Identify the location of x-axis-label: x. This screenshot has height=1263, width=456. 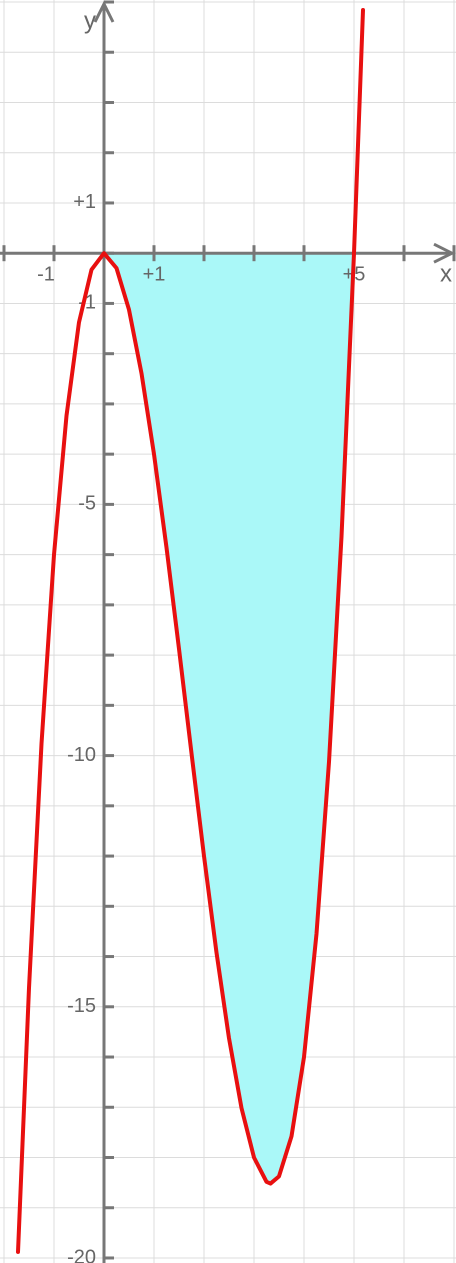
(446, 274).